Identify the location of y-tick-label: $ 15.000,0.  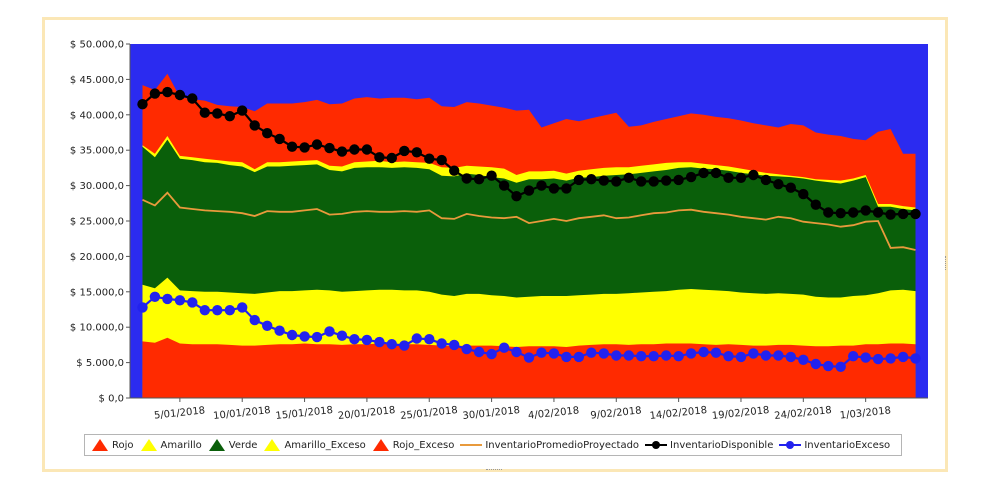
(97, 292).